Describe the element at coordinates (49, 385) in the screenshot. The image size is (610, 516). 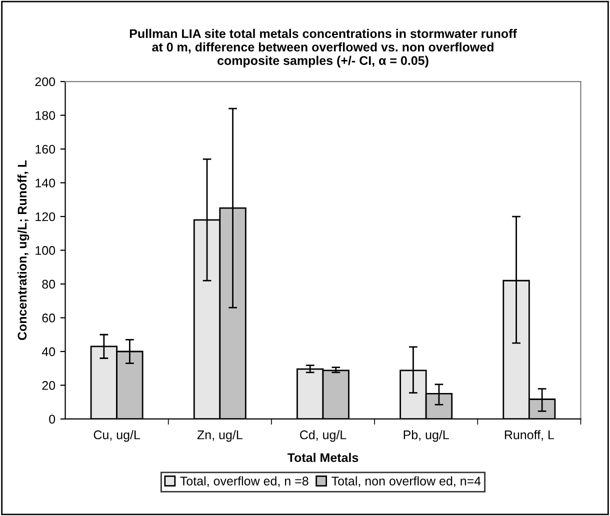
I see `y-tick-label: 20` at that location.